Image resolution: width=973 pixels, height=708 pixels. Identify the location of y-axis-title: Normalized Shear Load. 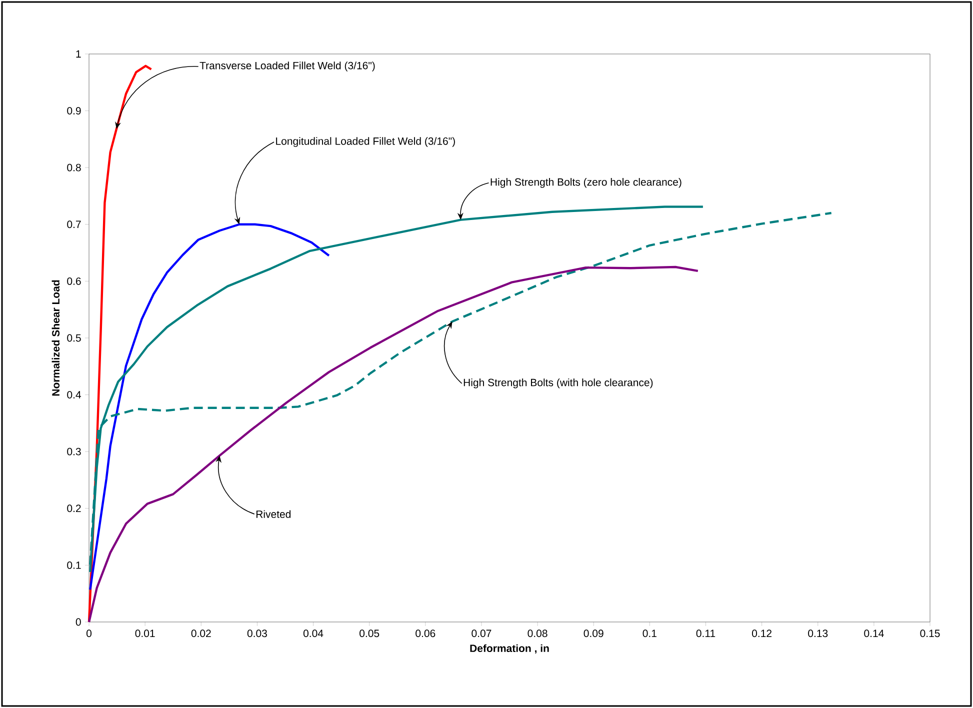
(56, 338).